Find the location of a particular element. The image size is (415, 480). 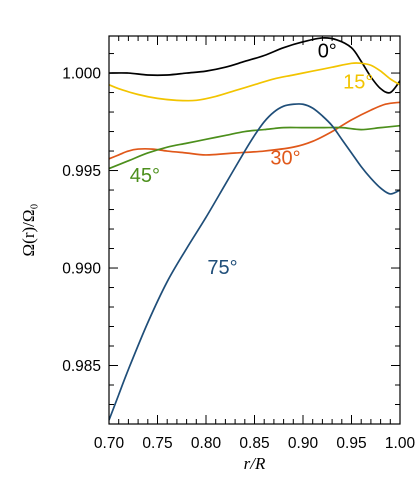

x-axis-label: r/R is located at coordinates (255, 463).